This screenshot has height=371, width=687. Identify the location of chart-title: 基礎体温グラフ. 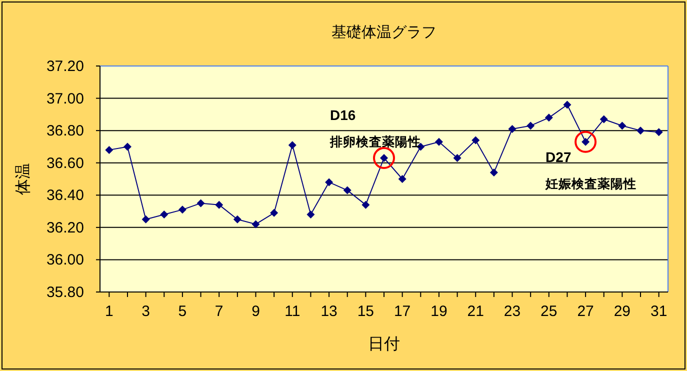
(384, 32).